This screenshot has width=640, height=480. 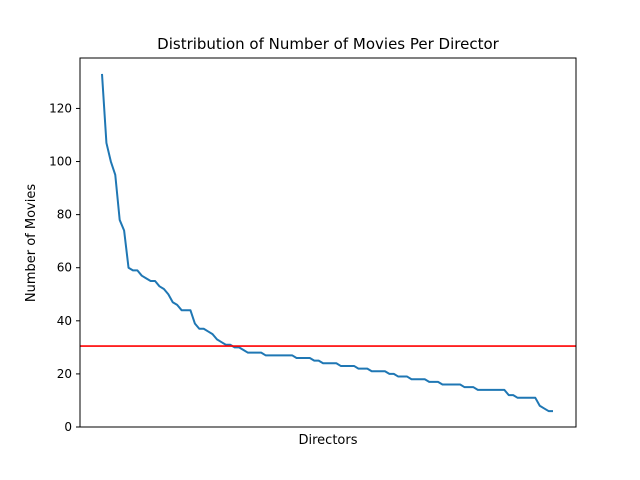 I want to click on y-axis-ticks: 0 20 40 60 80 100 120, so click(x=64, y=267).